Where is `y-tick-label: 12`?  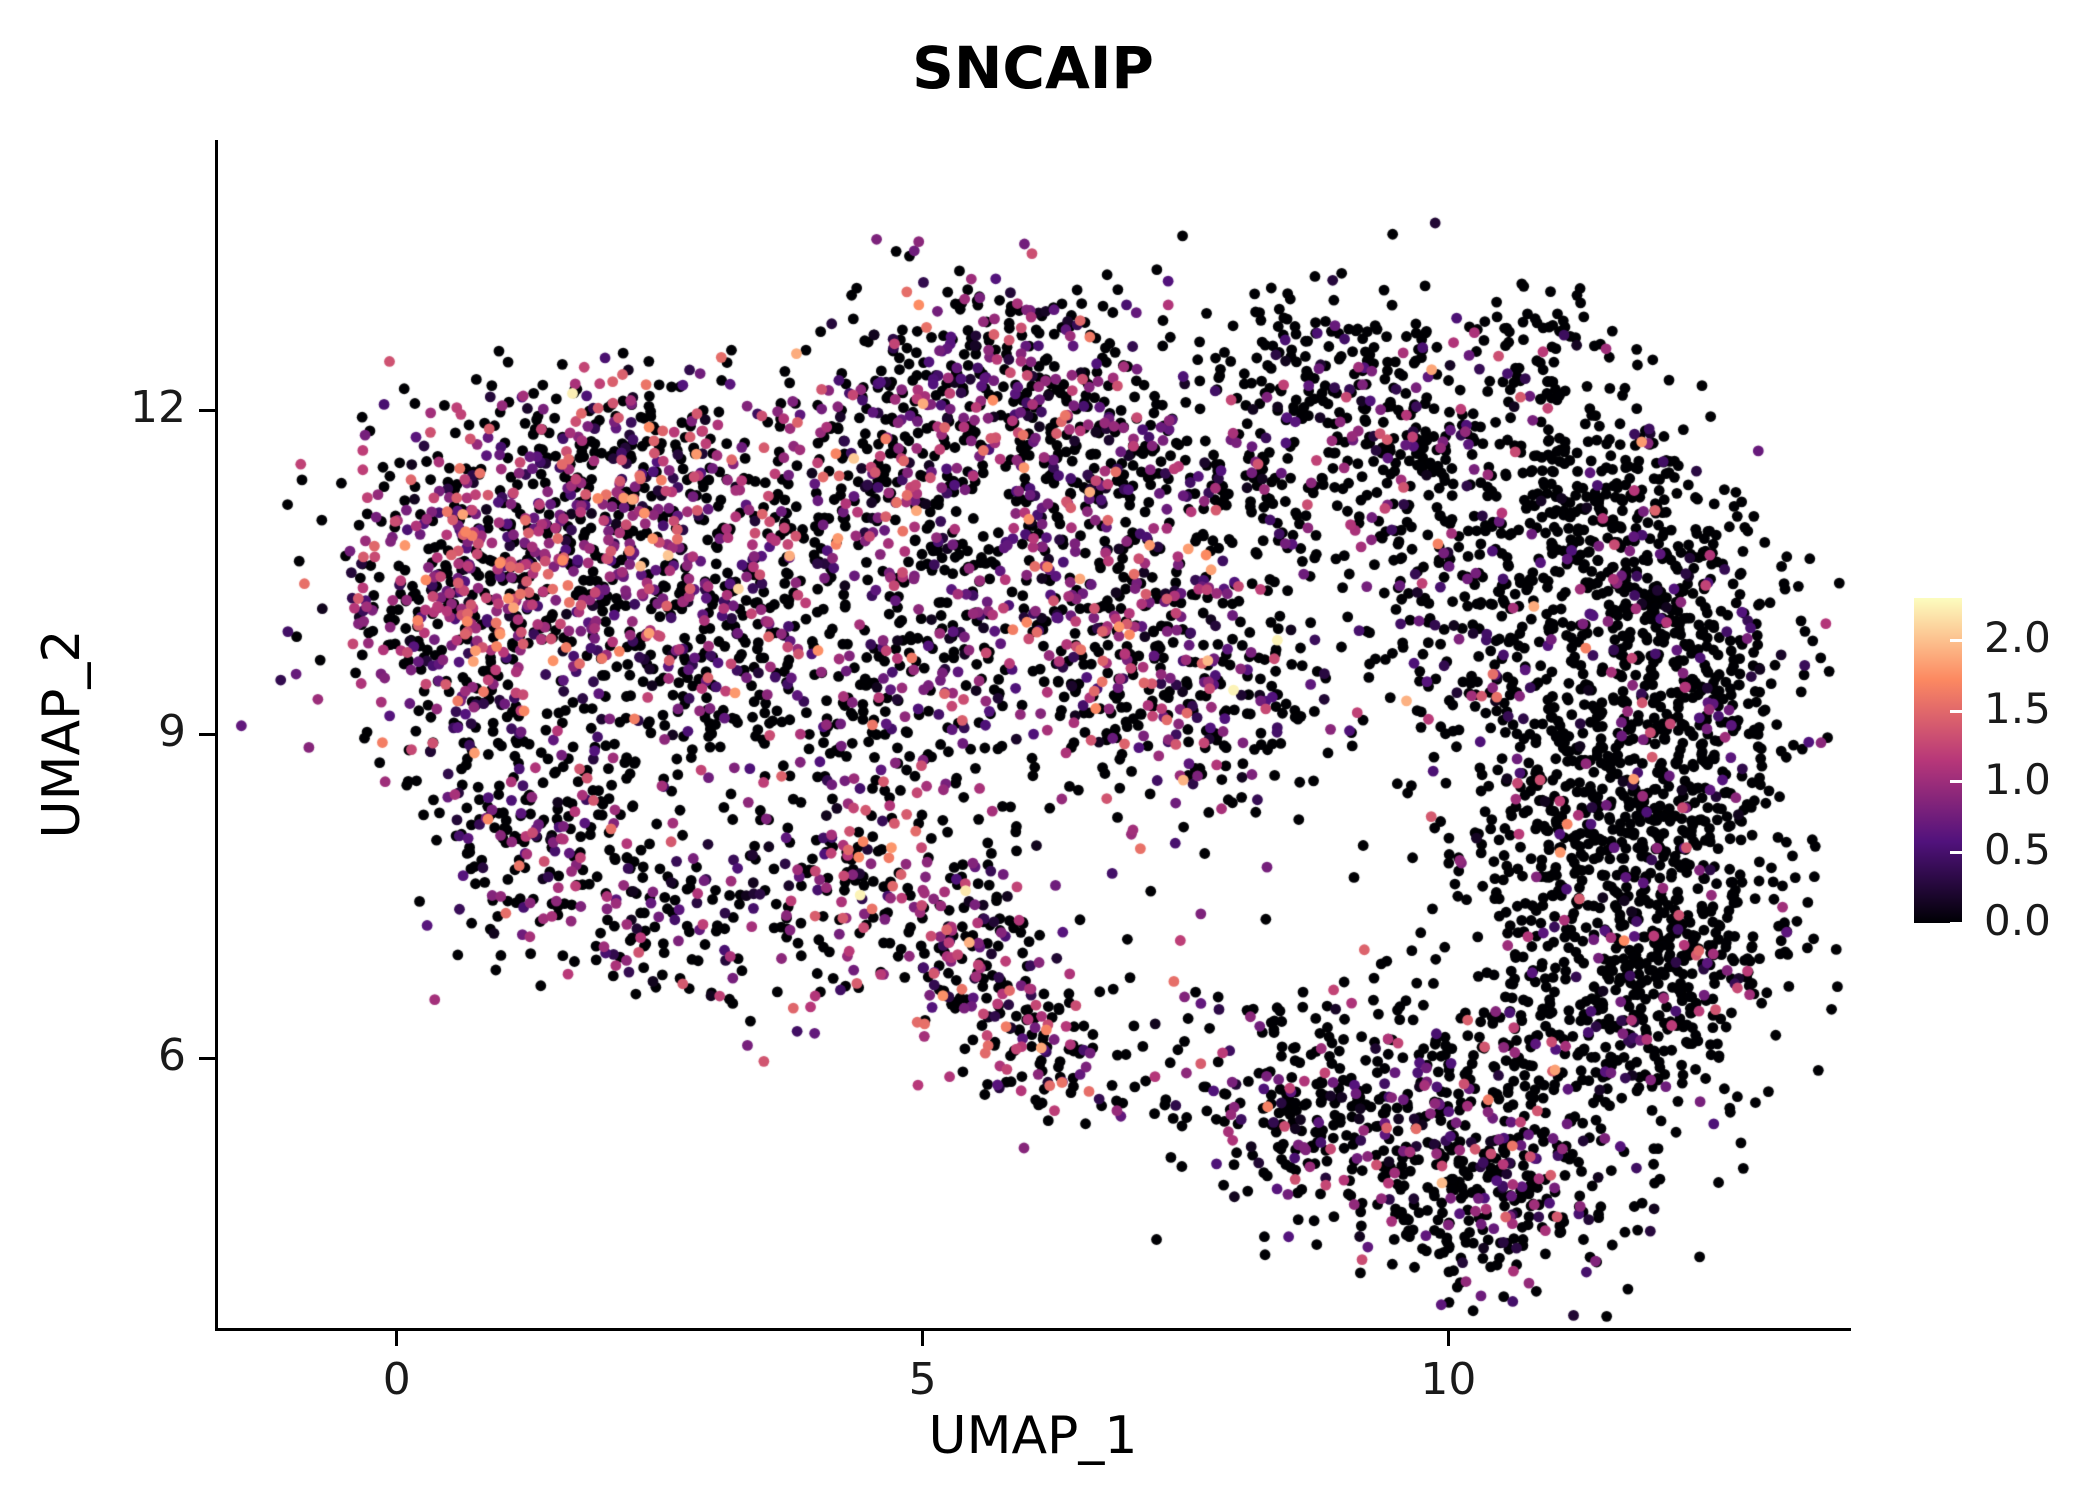 y-tick-label: 12 is located at coordinates (158, 407).